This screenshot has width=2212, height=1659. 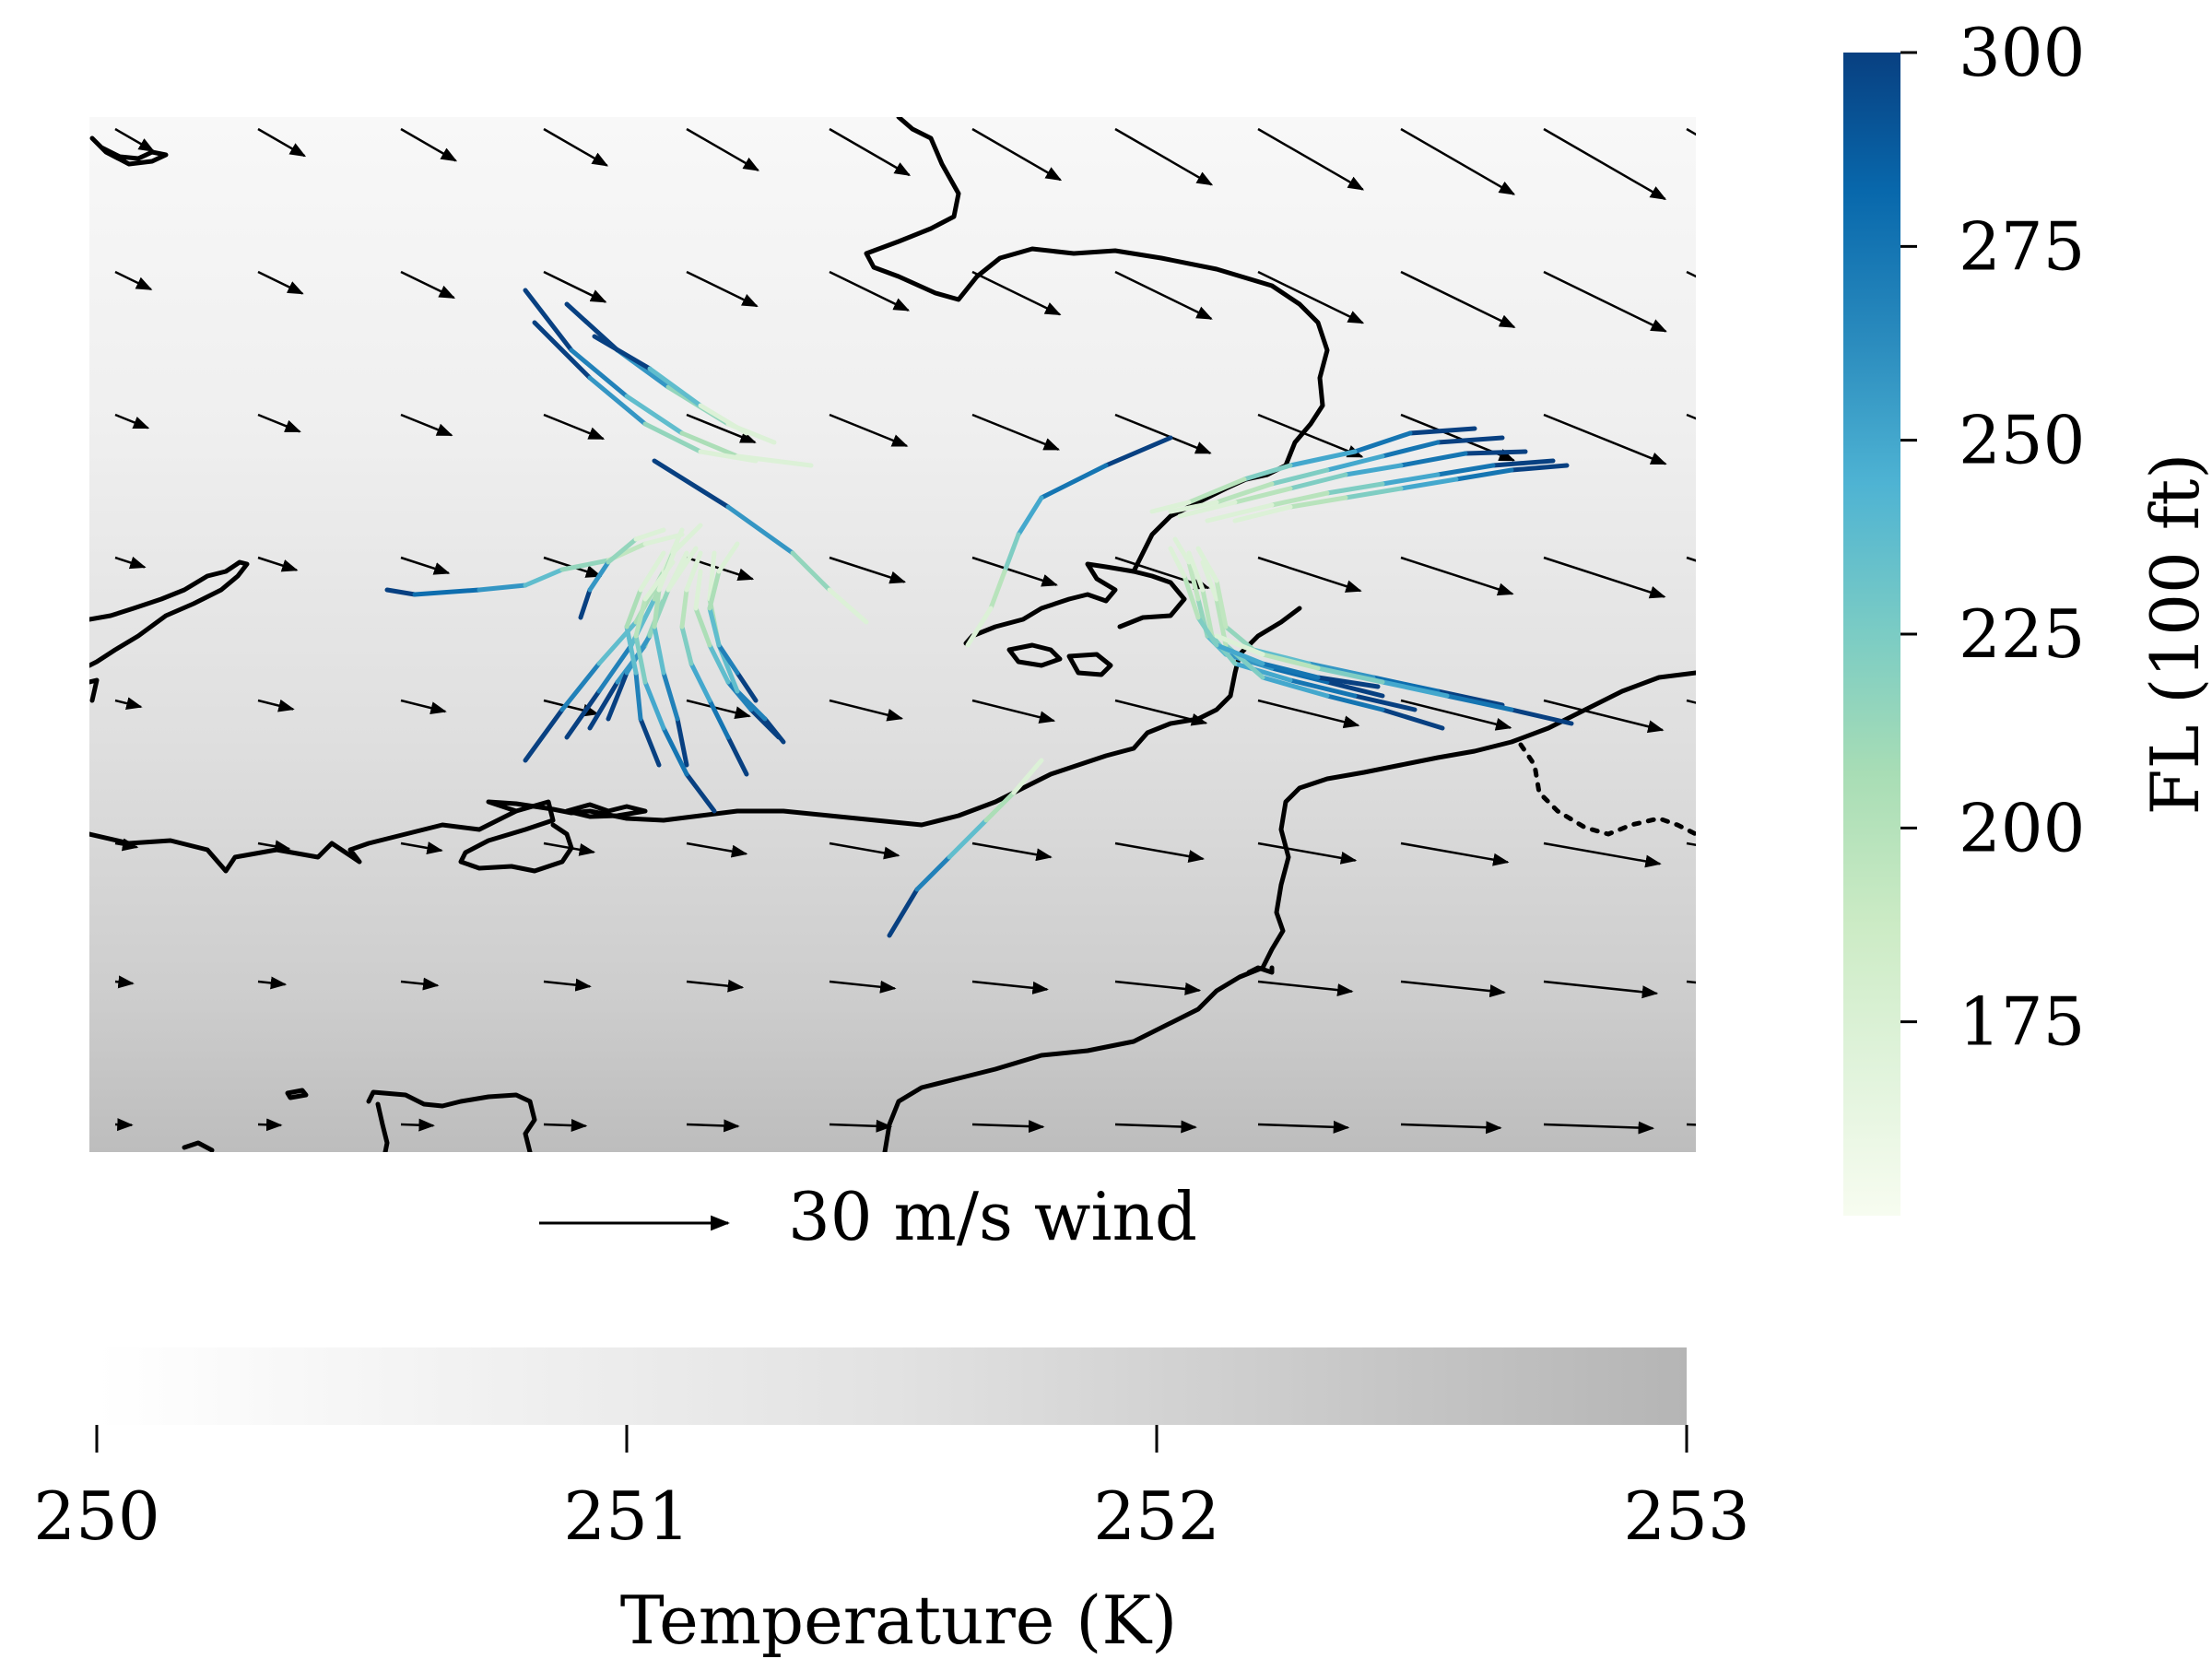 I want to click on flight-level-colorbar: 300 275 250 225 200 175 FL (100 ft), so click(x=2027, y=615).